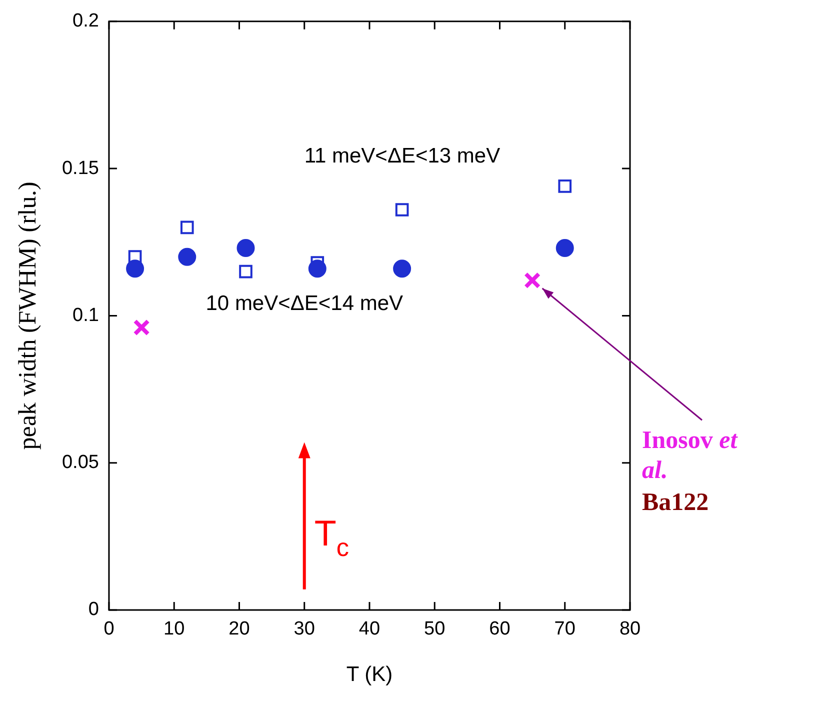  Describe the element at coordinates (369, 674) in the screenshot. I see `x-axis-title: T (K)` at that location.